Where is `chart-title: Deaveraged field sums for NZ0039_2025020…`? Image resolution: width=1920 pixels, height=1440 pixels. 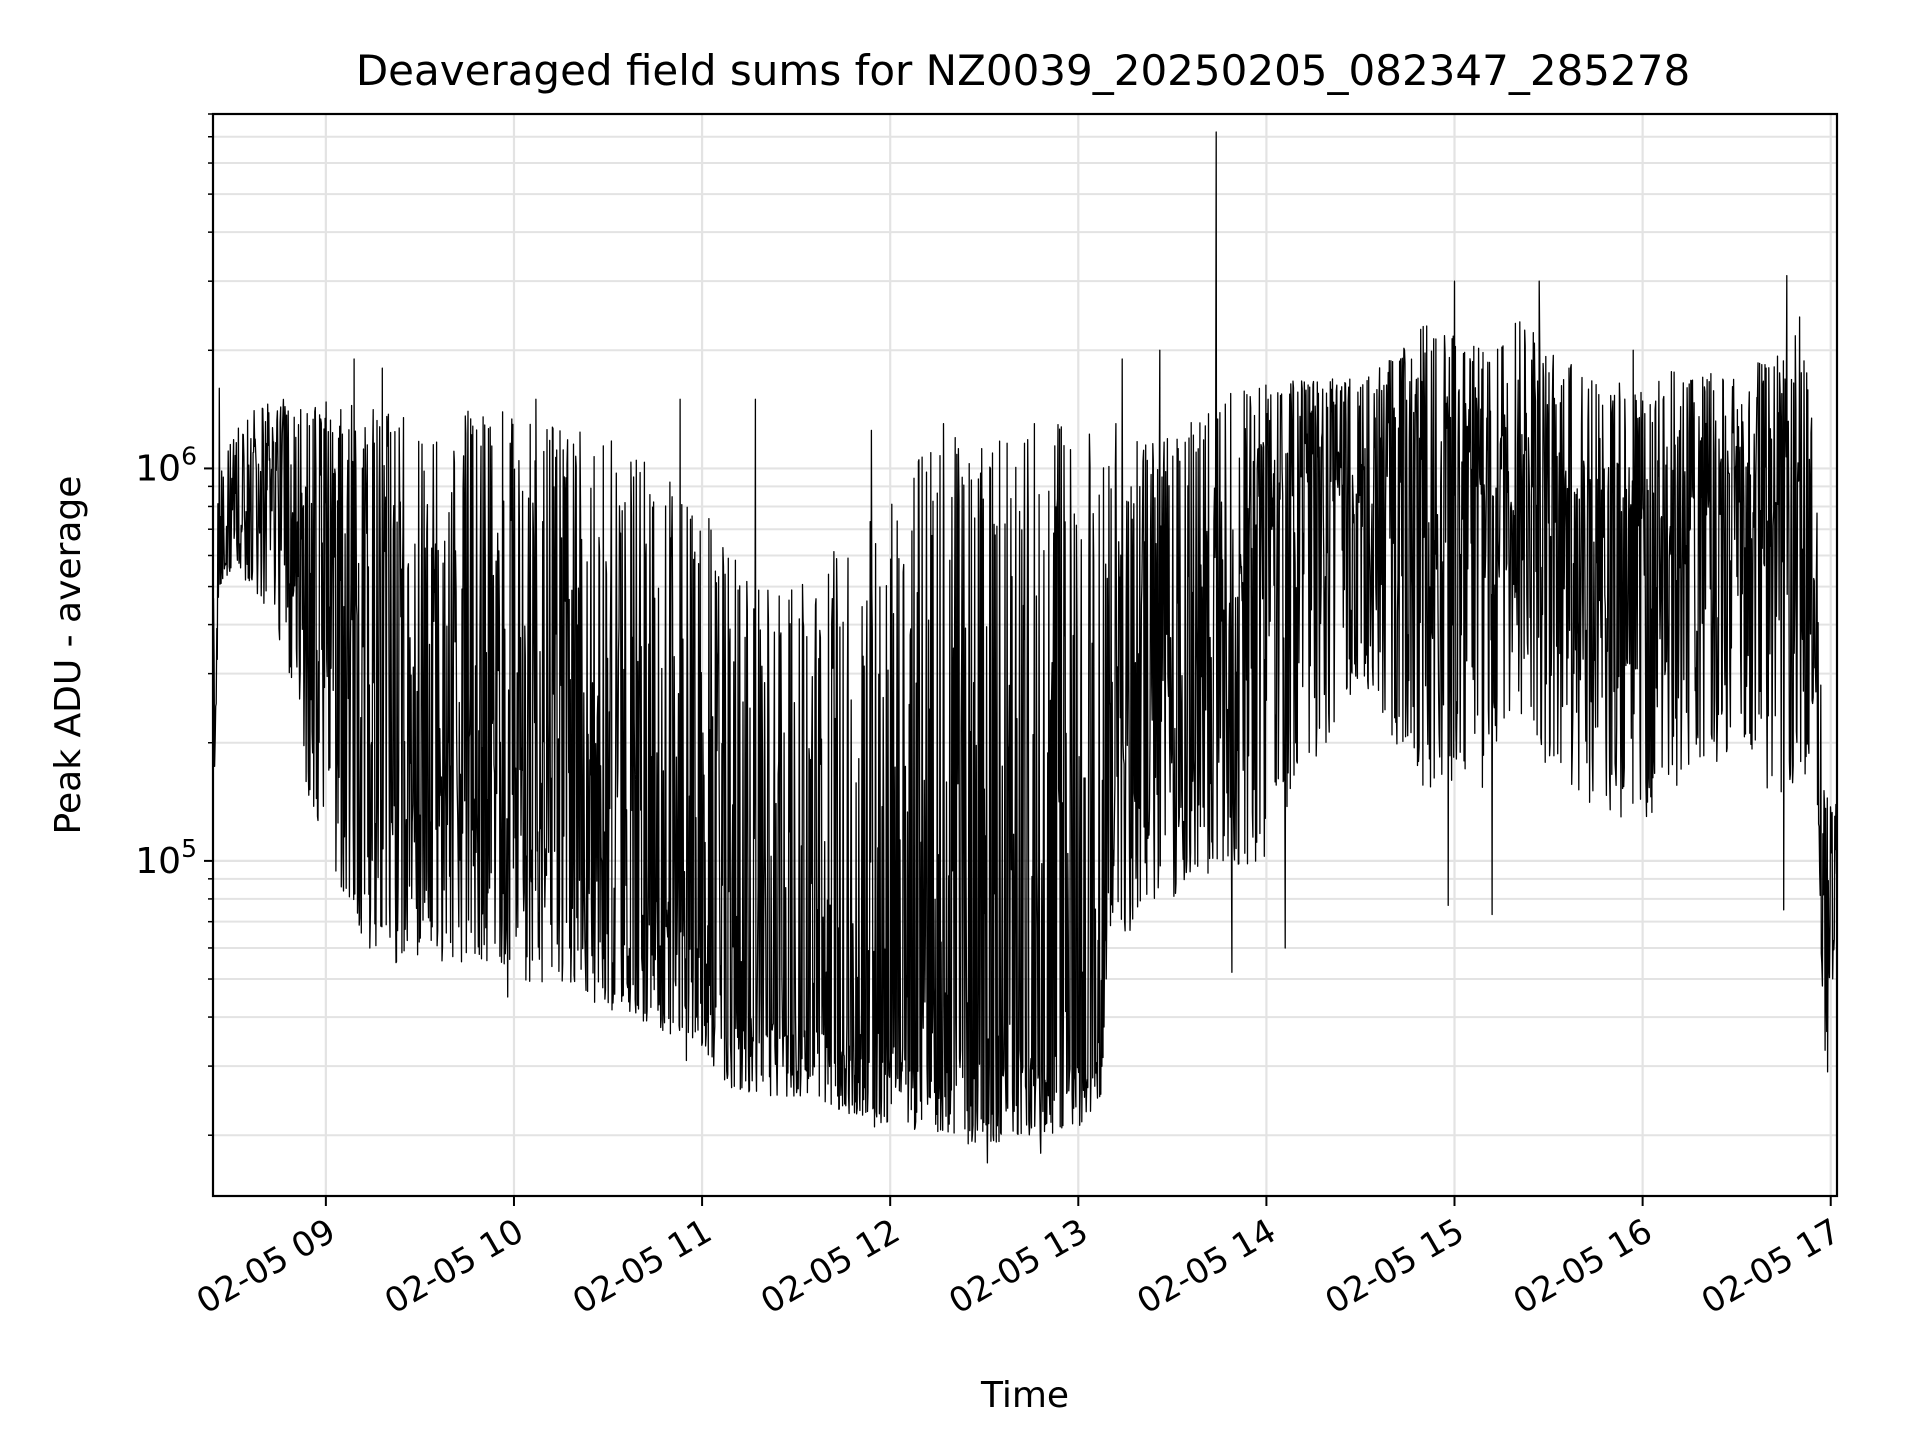 chart-title: Deaveraged field sums for NZ0039_2025020… is located at coordinates (1023, 70).